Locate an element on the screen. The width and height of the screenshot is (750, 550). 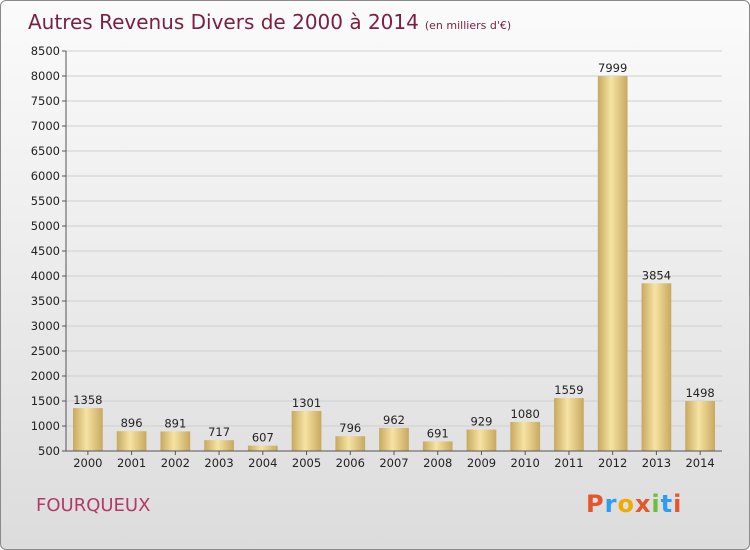
y-tick-label: 5500 is located at coordinates (45, 201).